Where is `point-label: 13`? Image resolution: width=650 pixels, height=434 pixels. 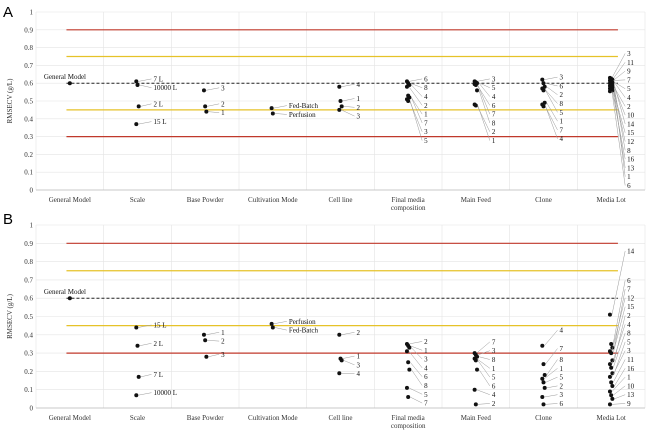
point-label: 13 is located at coordinates (631, 395).